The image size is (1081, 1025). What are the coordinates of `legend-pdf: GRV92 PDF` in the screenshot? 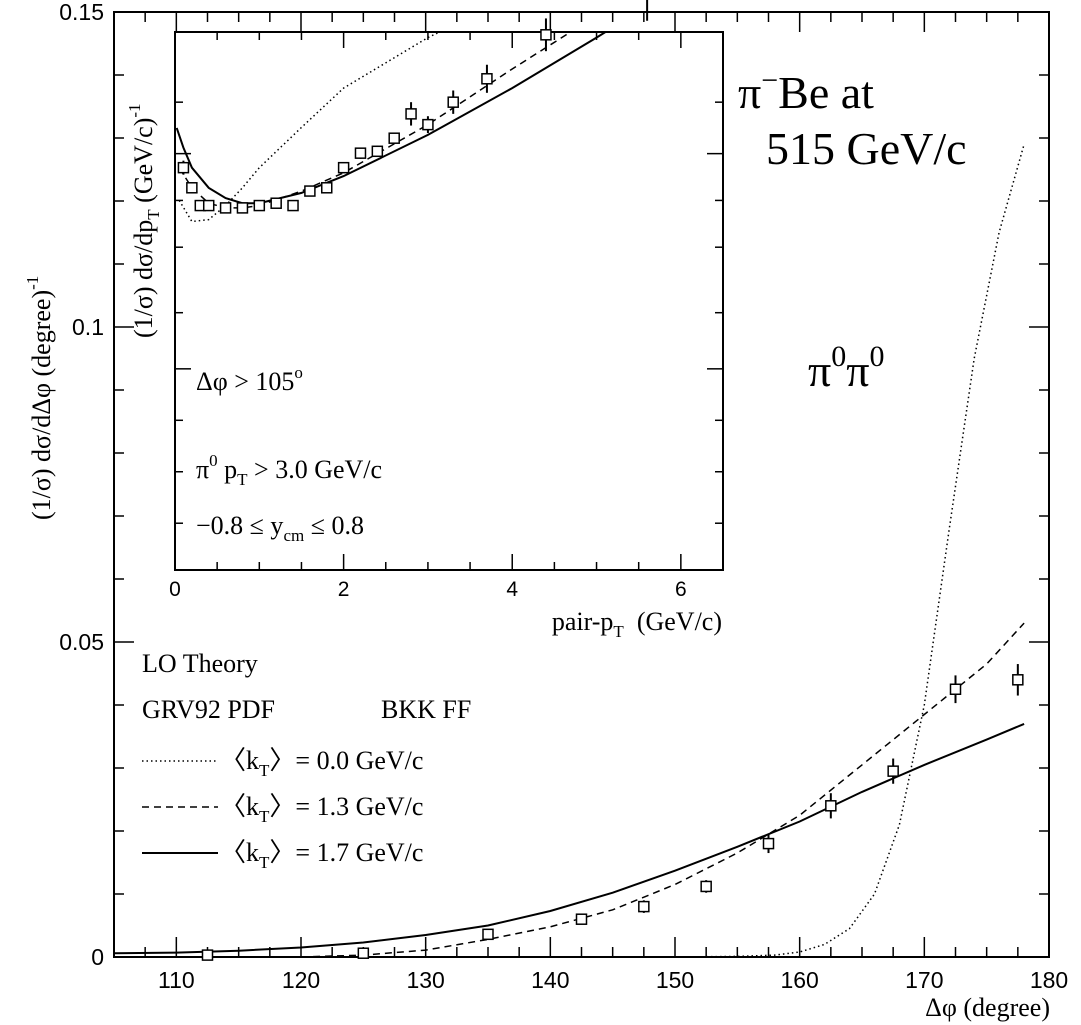 It's located at (208, 709).